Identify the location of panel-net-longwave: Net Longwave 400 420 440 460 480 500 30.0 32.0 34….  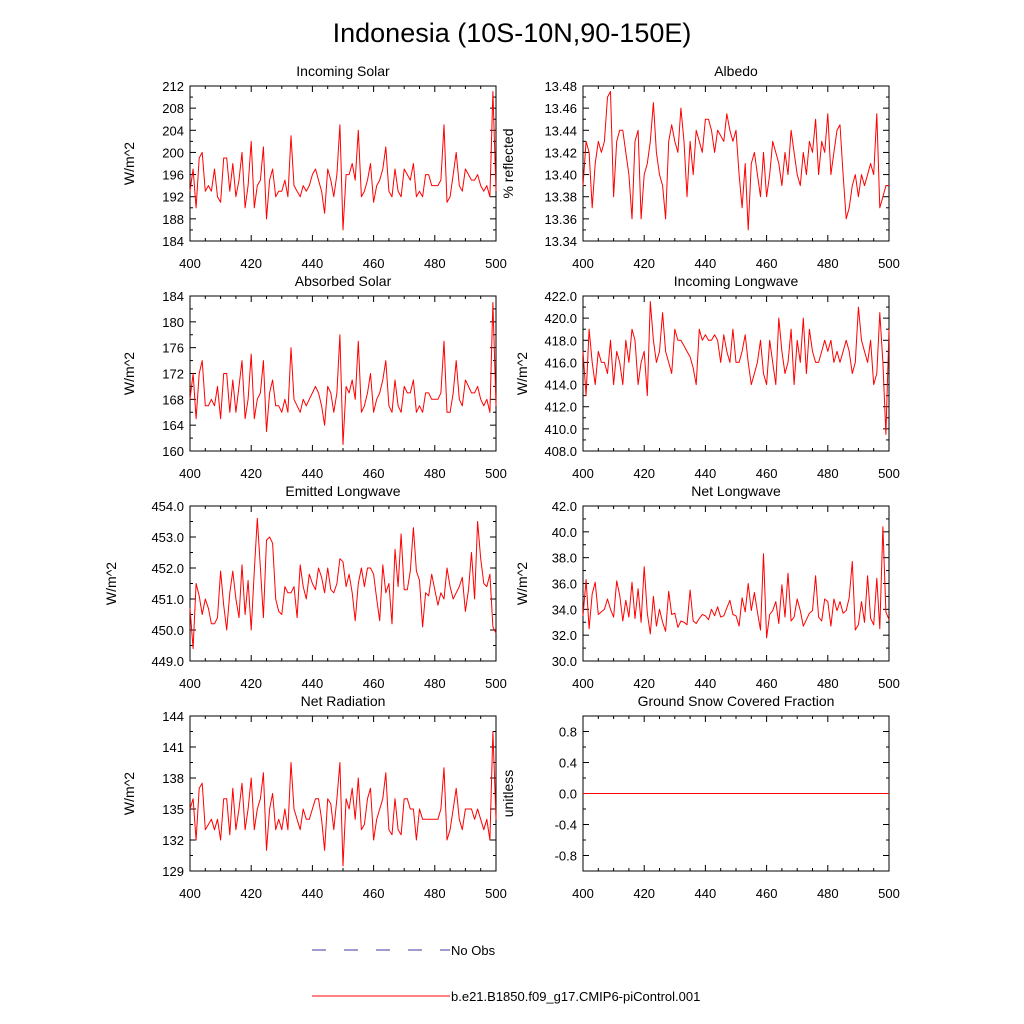
(707, 587).